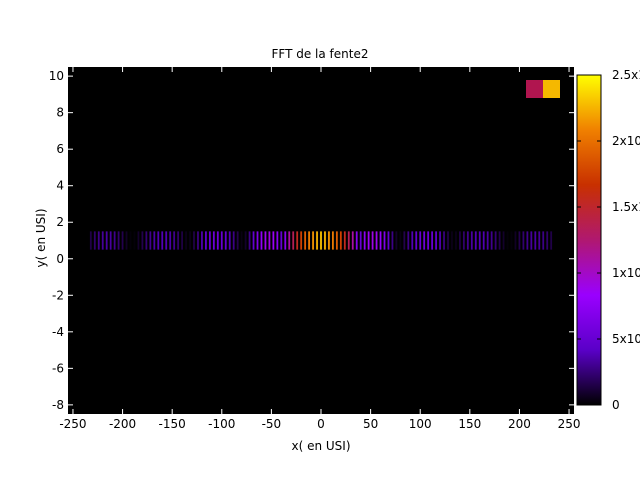 The width and height of the screenshot is (640, 480). Describe the element at coordinates (320, 446) in the screenshot. I see `x-axis-label: x( en USI)` at that location.